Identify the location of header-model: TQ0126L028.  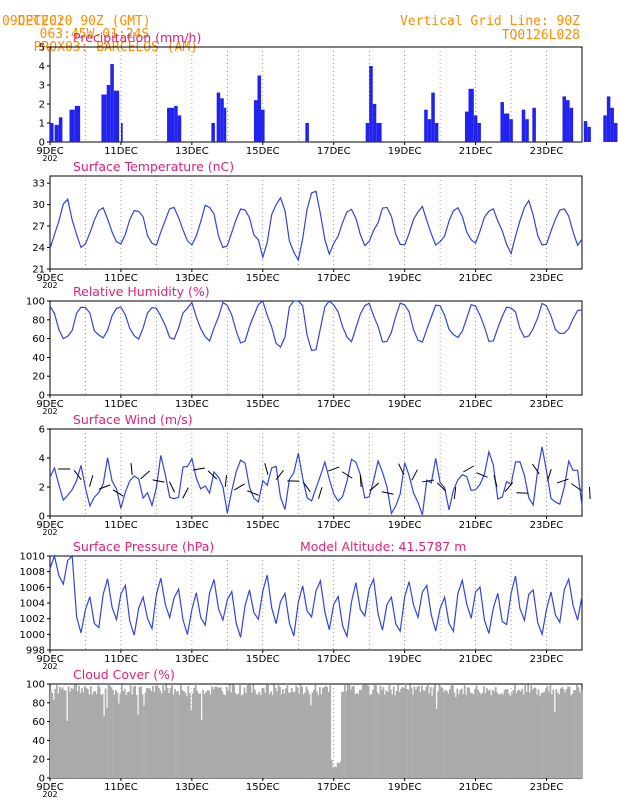
(540, 35).